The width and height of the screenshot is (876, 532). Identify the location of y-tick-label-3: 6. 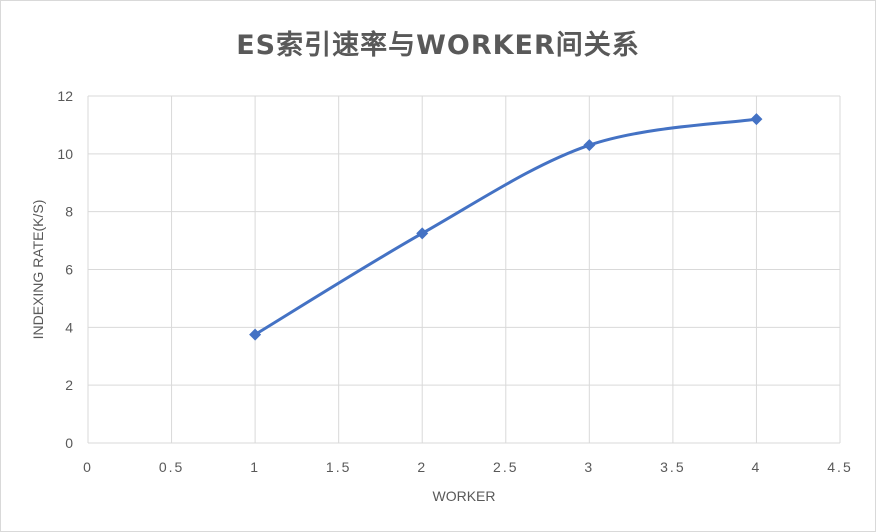
(69, 270).